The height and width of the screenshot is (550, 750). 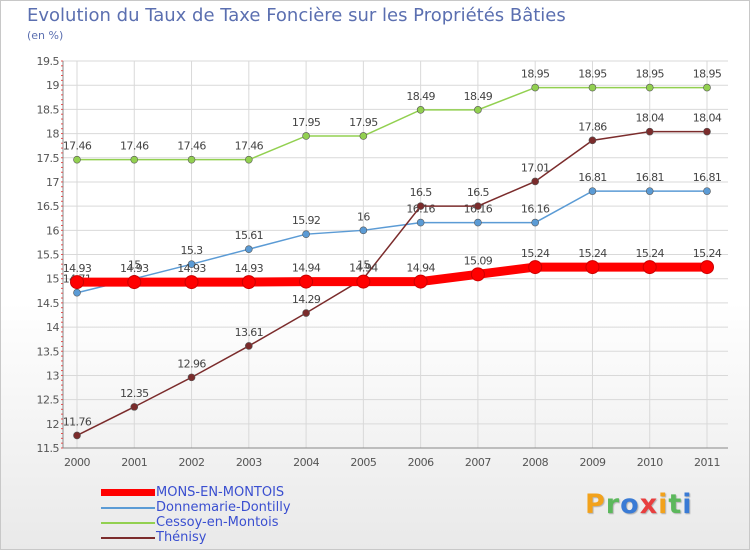 I want to click on y-tick-label: 12, so click(x=52, y=424).